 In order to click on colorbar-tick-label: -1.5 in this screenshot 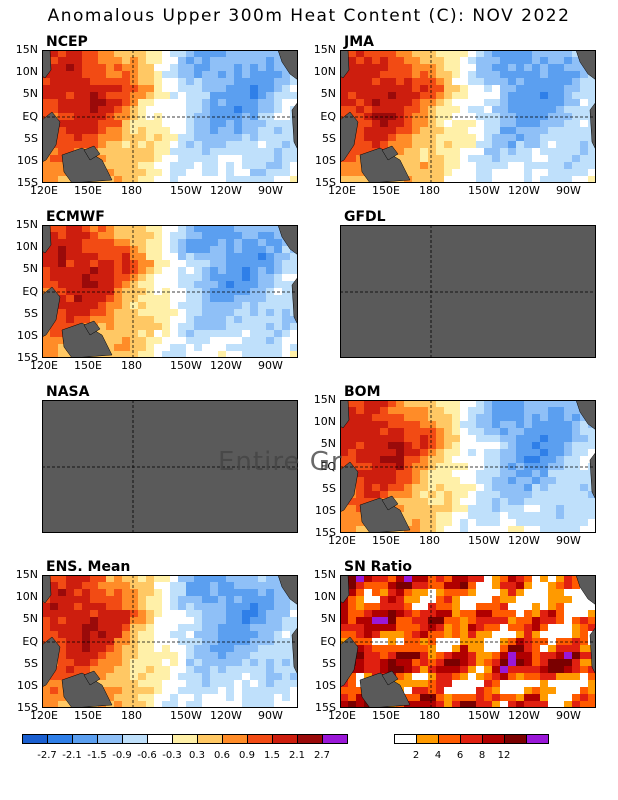, I will do `click(97, 755)`.